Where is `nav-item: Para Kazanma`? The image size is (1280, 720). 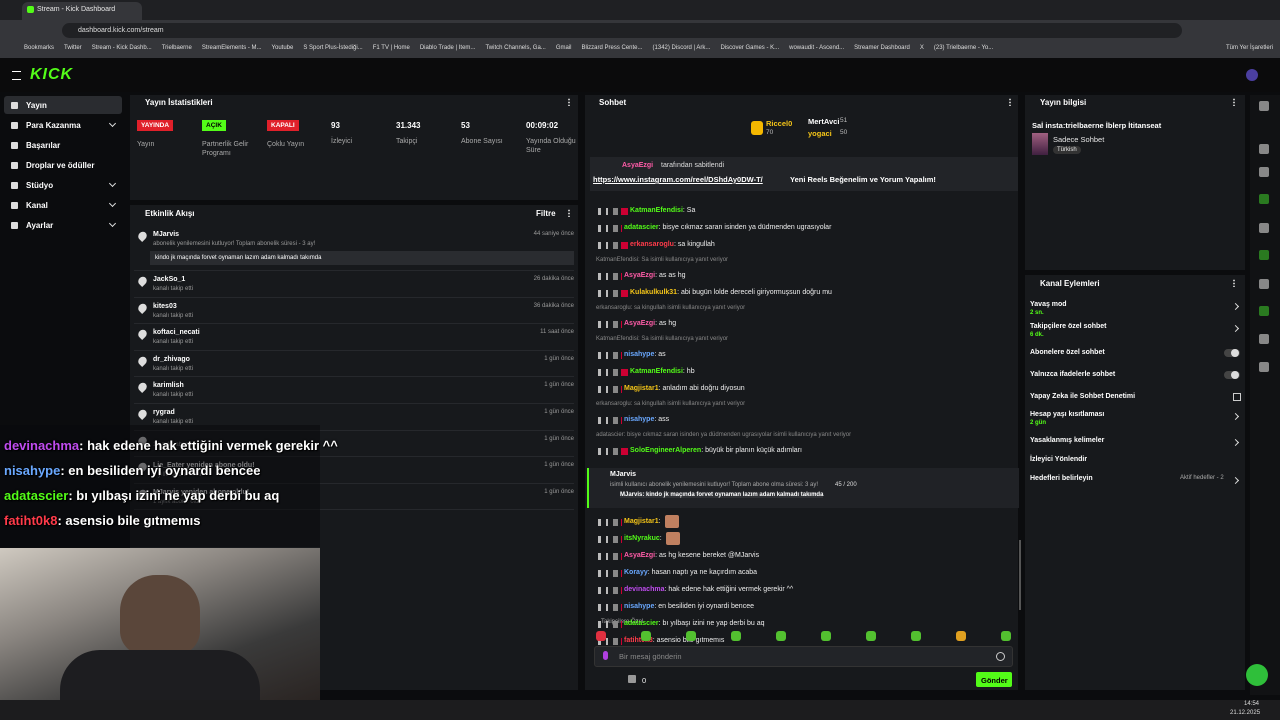
nav-item: Para Kazanma is located at coordinates (53, 125).